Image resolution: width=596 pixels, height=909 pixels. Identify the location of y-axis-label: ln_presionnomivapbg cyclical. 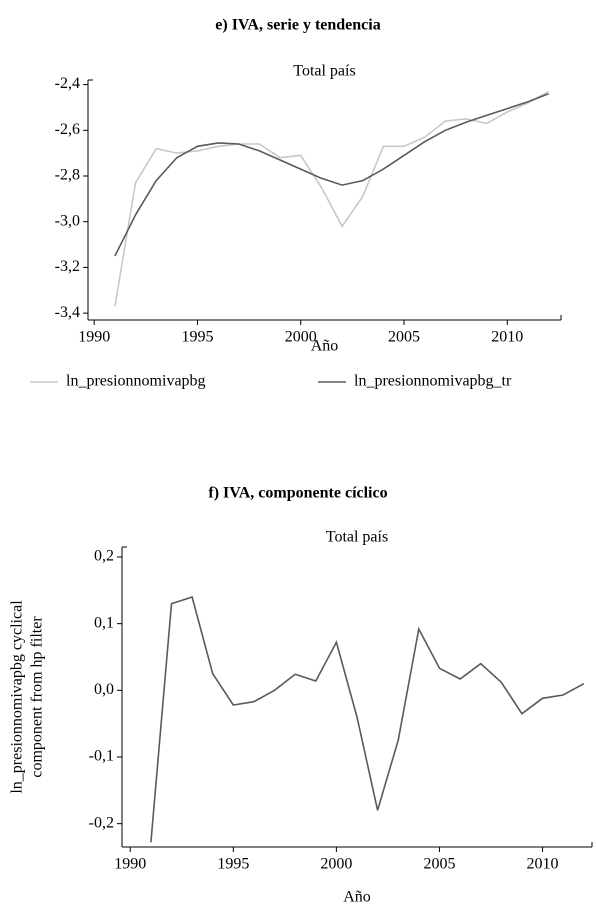
(17, 697).